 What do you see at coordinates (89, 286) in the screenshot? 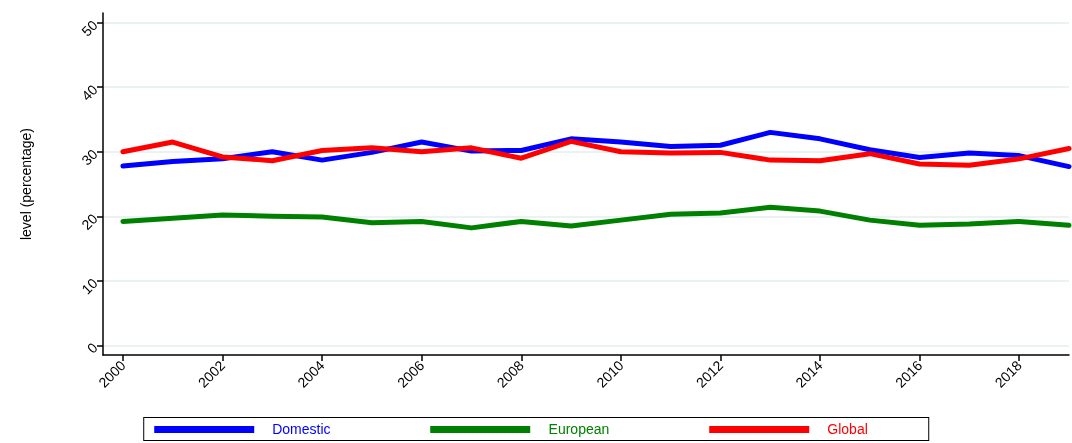
I see `y-tick-label: 10` at bounding box center [89, 286].